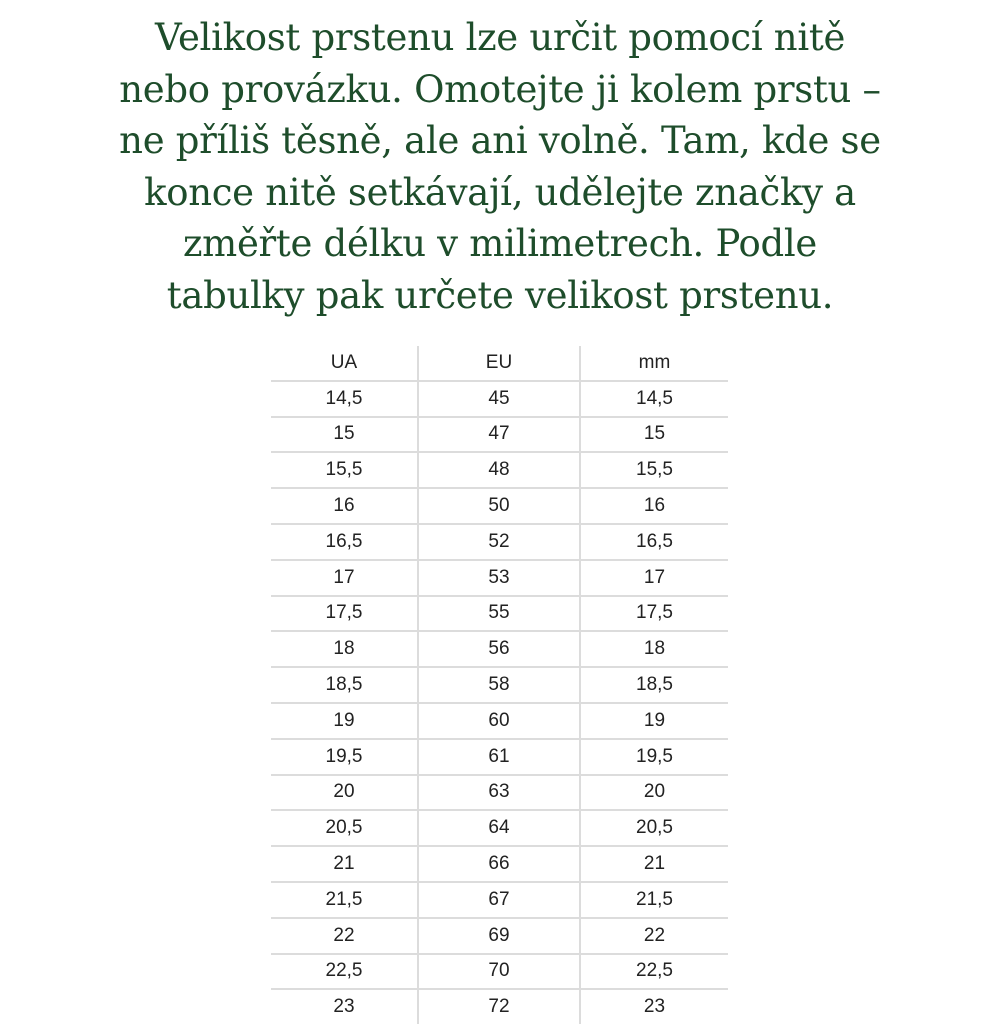 The height and width of the screenshot is (1024, 1000). I want to click on cell-mm: 22, so click(654, 936).